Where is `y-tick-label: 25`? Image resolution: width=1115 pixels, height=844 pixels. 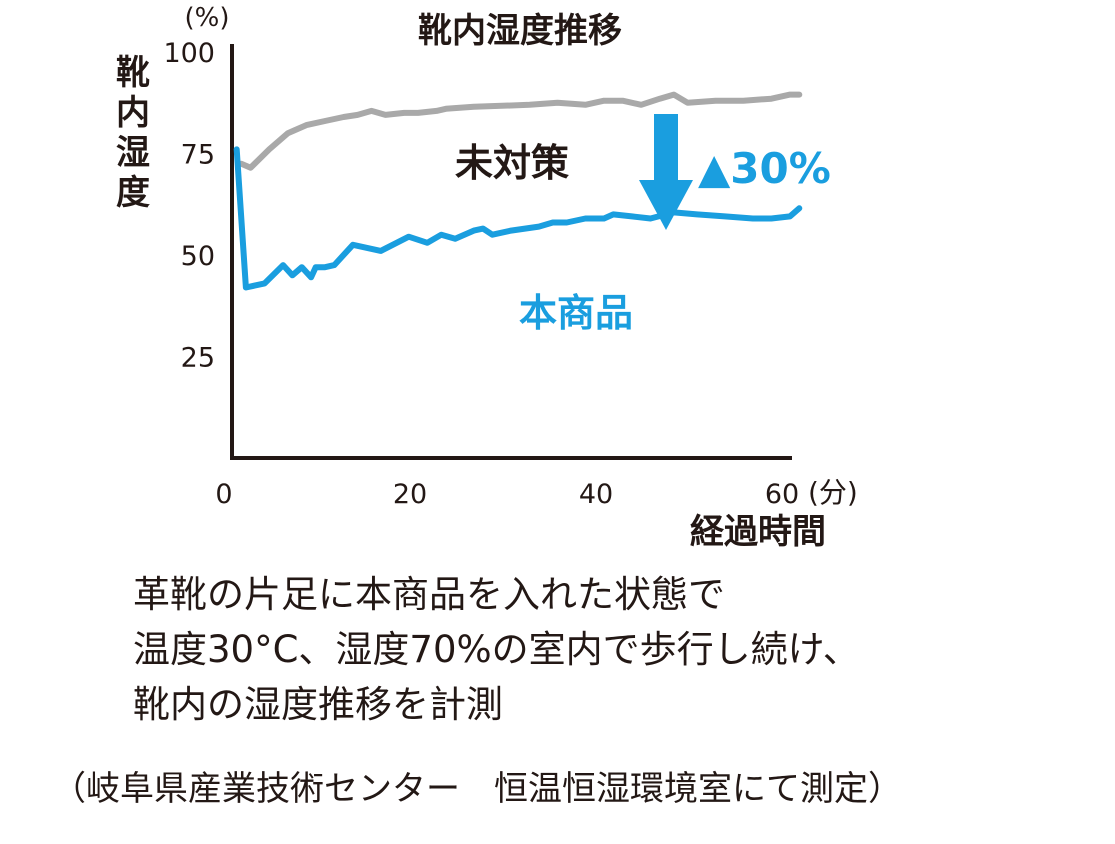 y-tick-label: 25 is located at coordinates (198, 358).